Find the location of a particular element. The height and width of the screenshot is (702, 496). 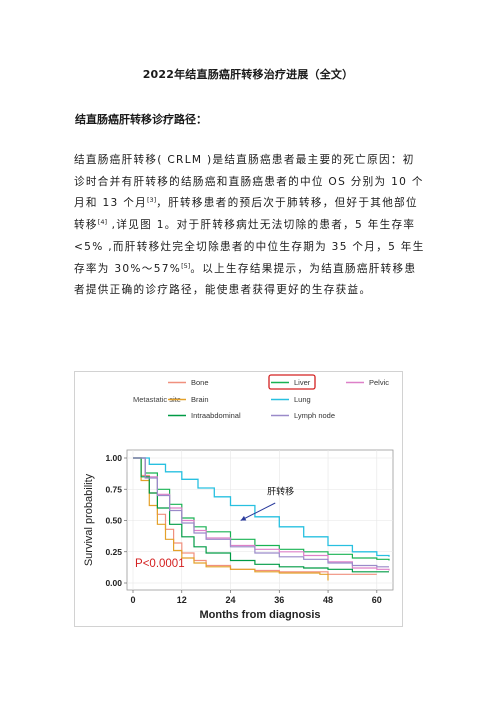

y-axis-ticks: 0.00 0.25 0.50 0.75 1.00 is located at coordinates (116, 520).